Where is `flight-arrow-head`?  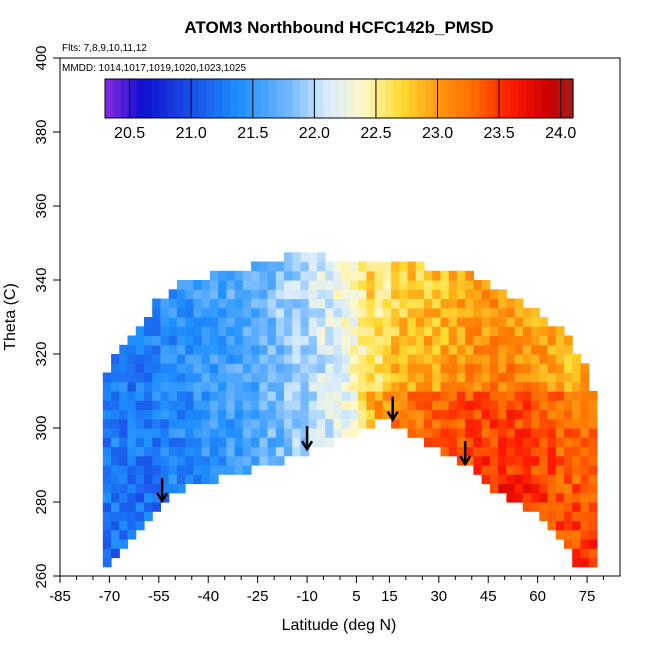
flight-arrow-head is located at coordinates (465, 461).